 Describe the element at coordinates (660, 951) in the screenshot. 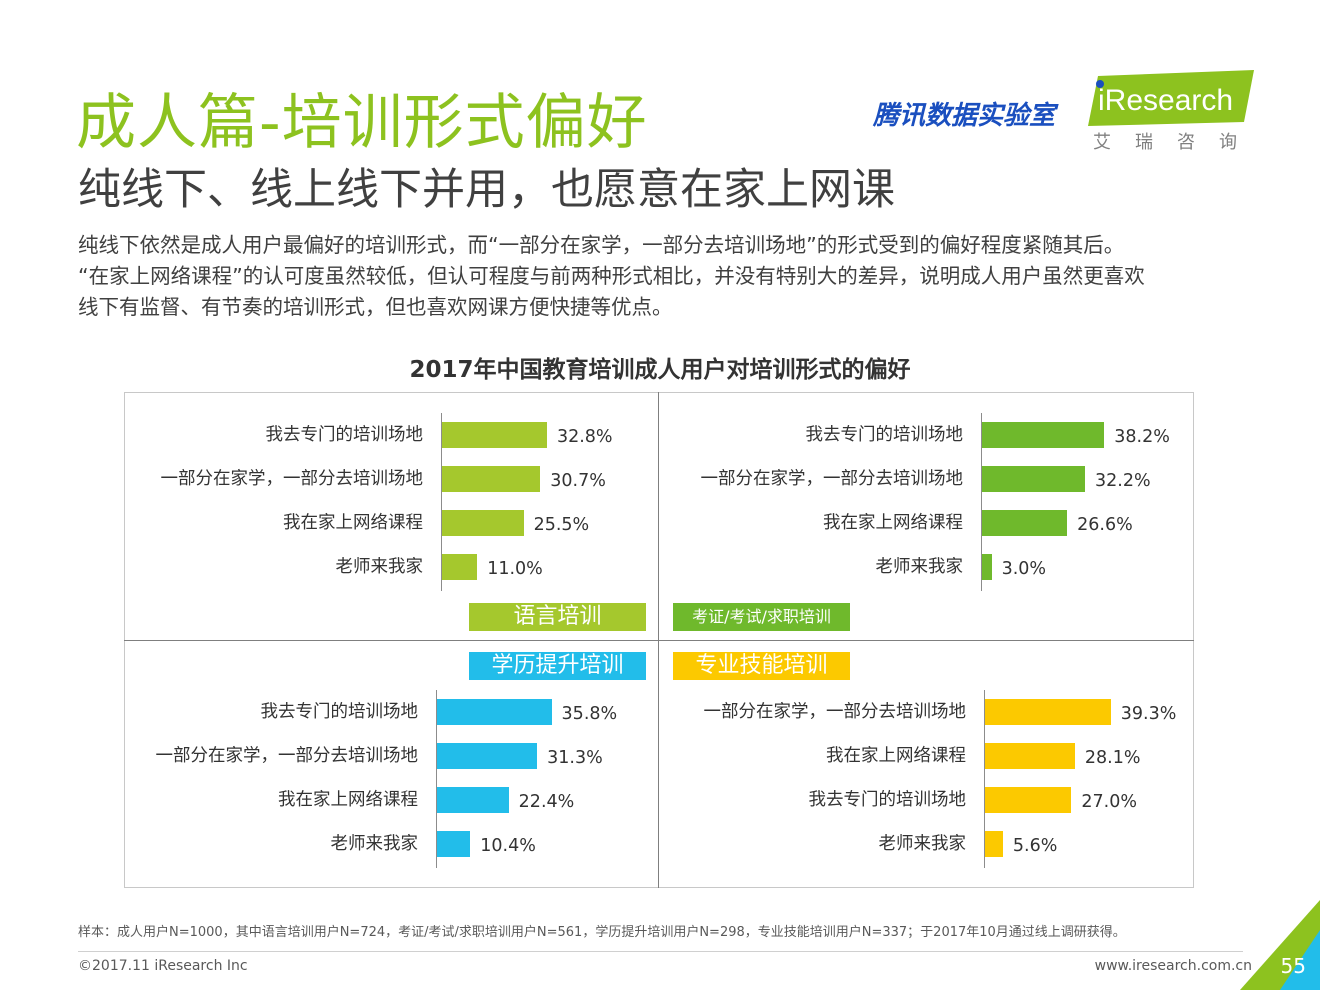

I see `footer-divider` at that location.